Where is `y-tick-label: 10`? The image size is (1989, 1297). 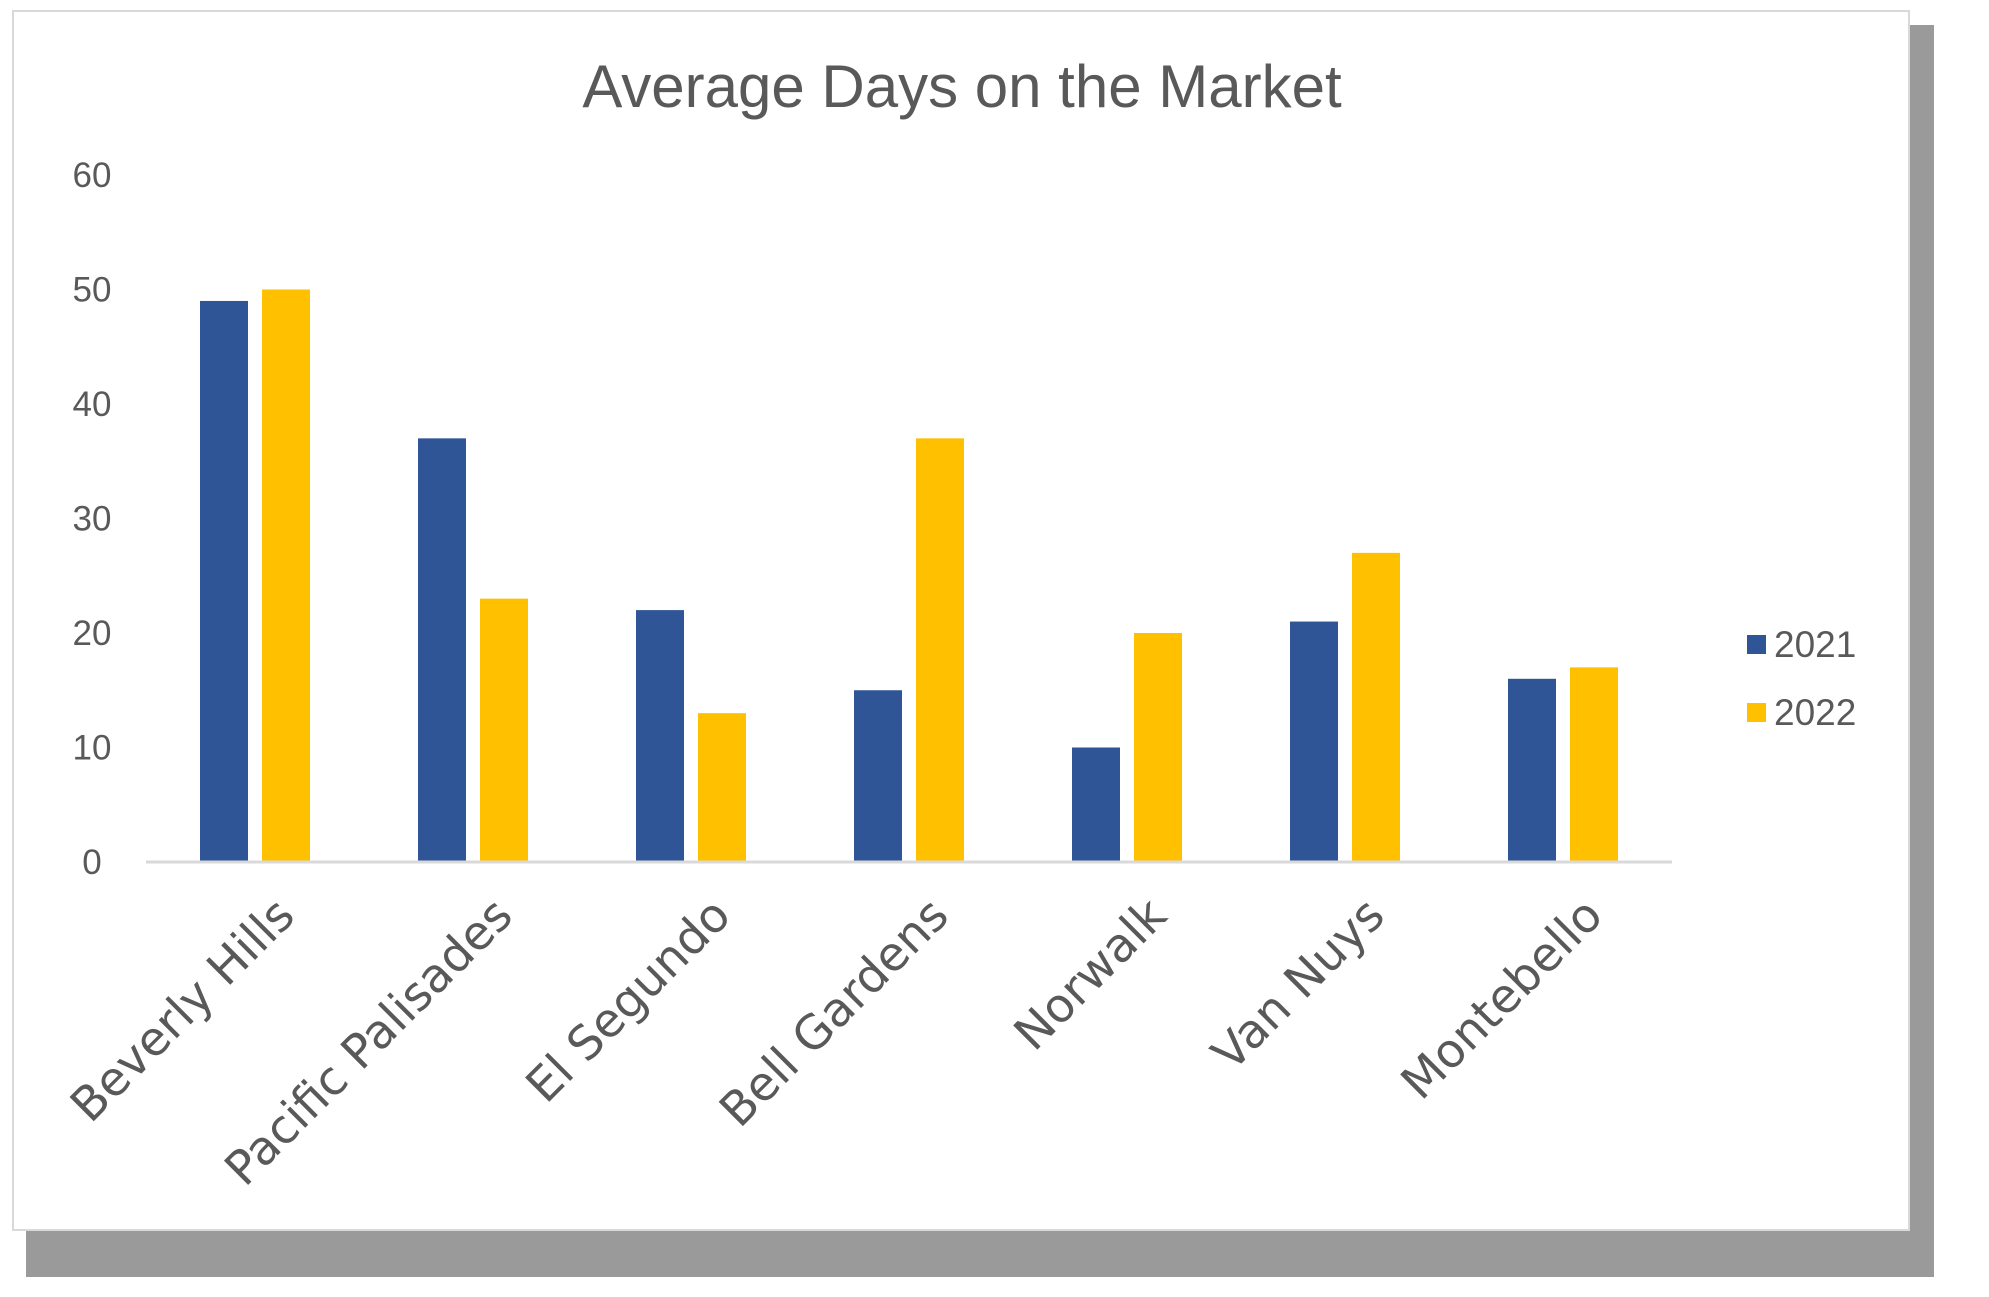
y-tick-label: 10 is located at coordinates (92, 748).